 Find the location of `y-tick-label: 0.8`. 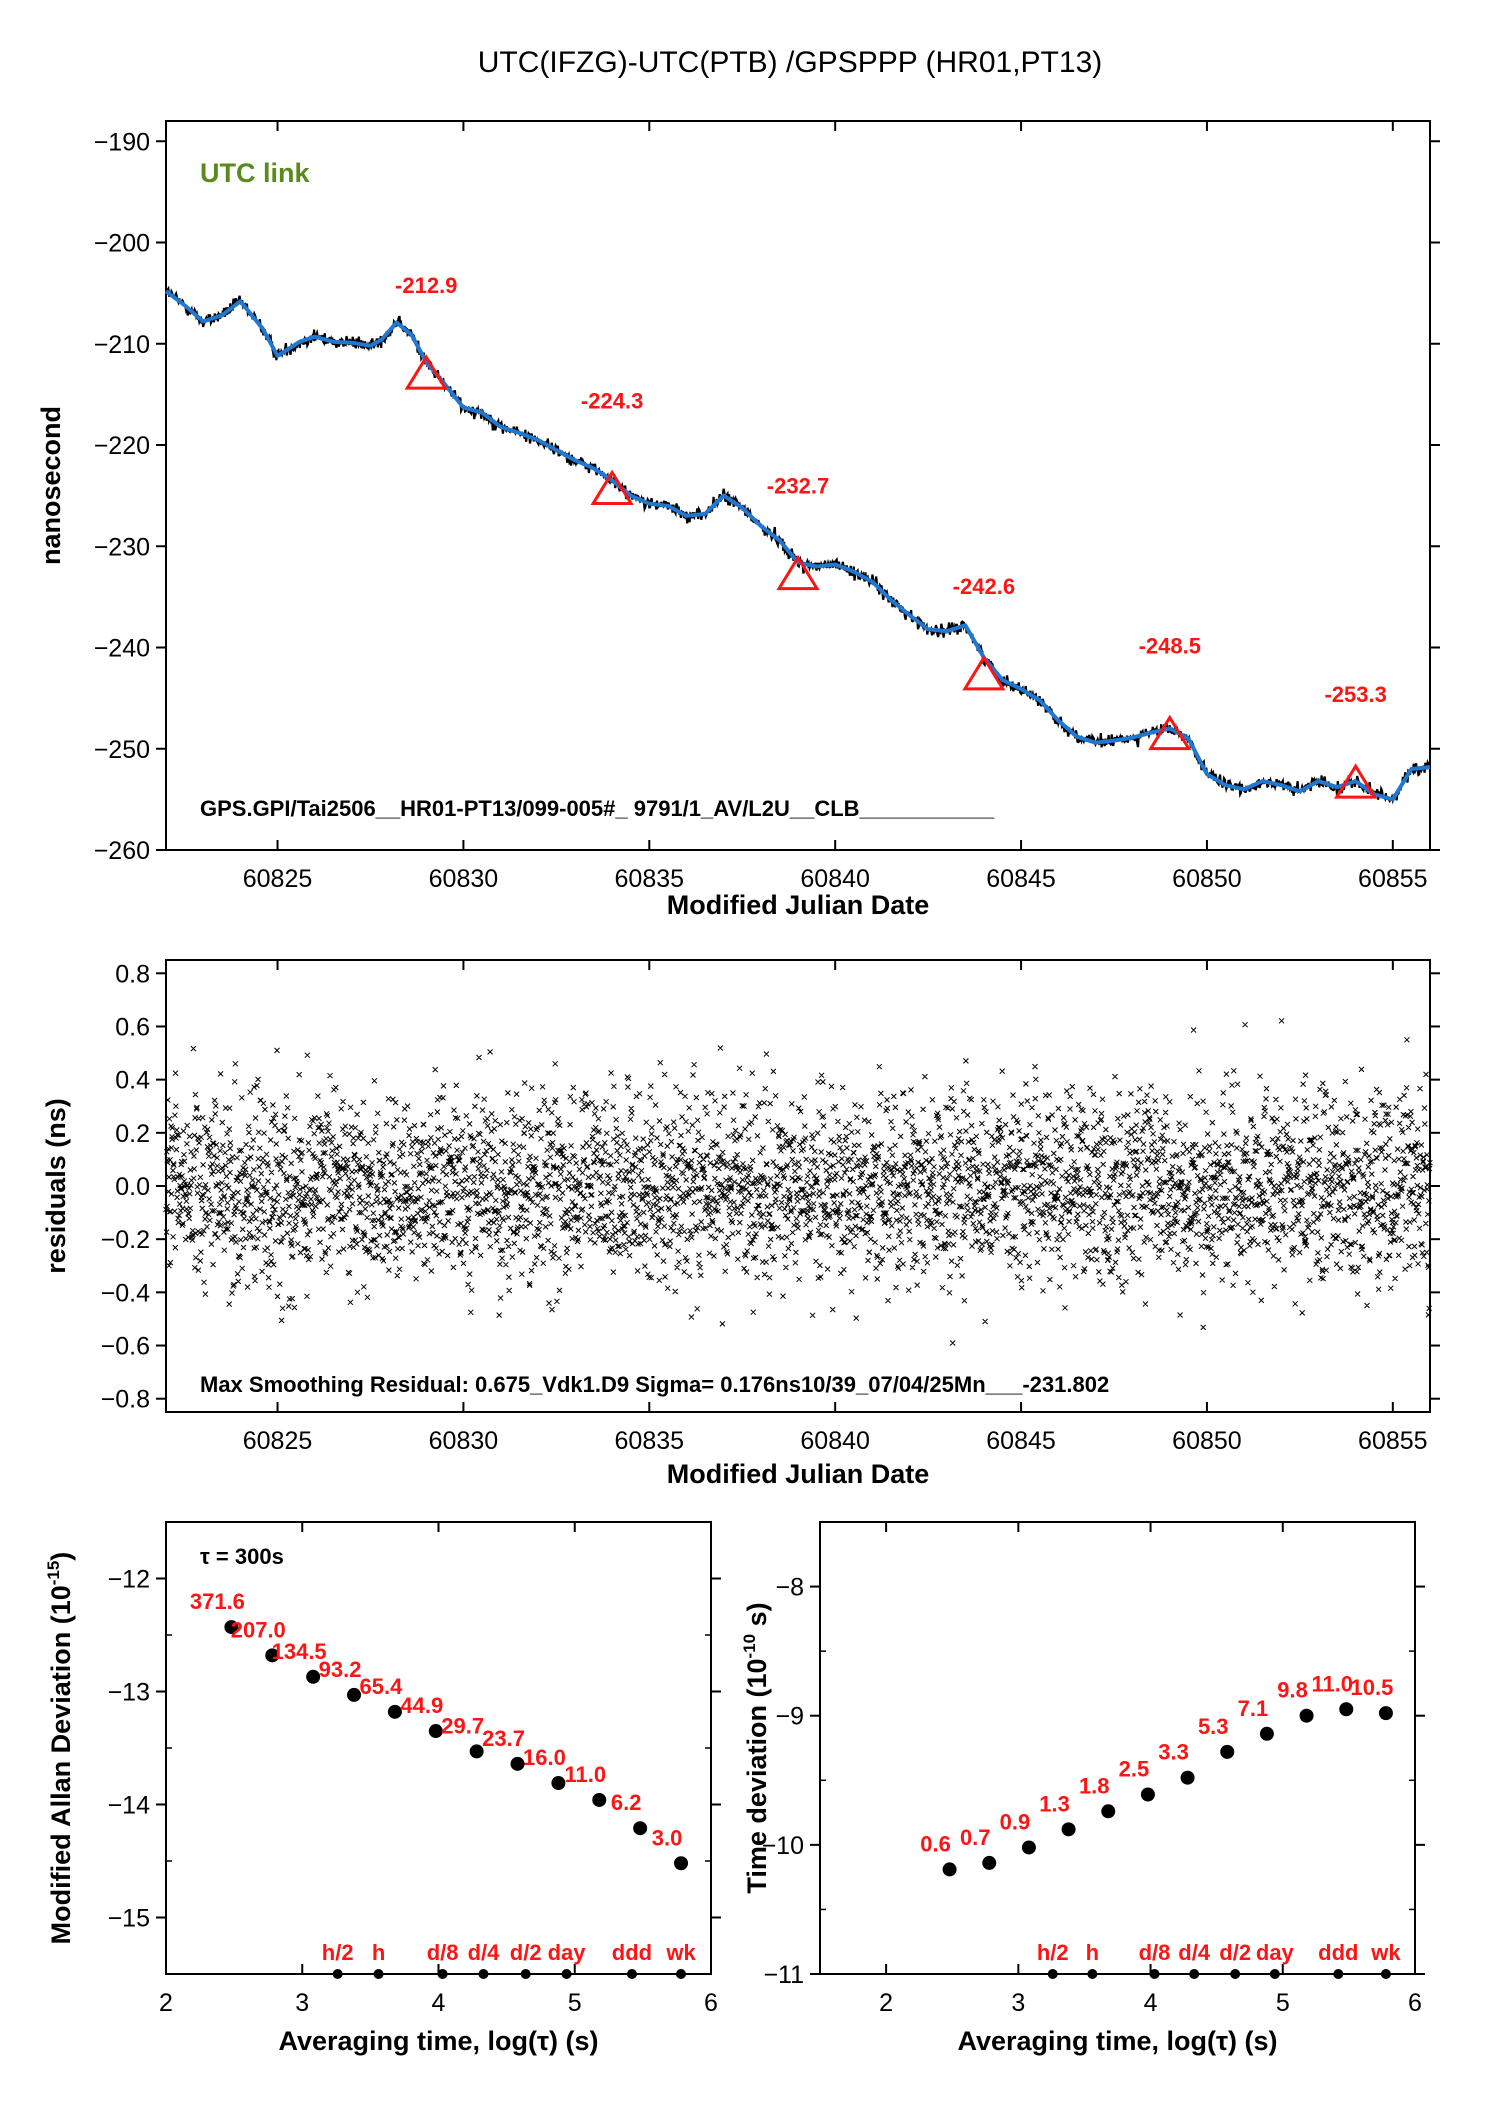

y-tick-label: 0.8 is located at coordinates (132, 974).